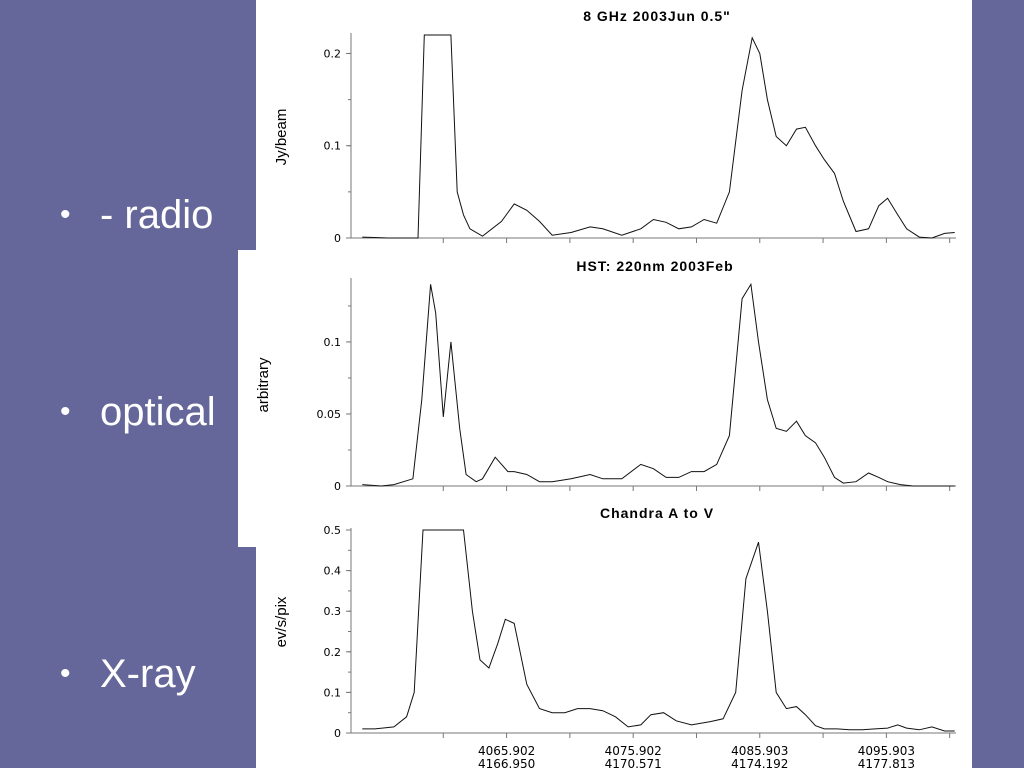 The image size is (1024, 768). I want to click on x-tick-label: 4095.903, so click(886, 751).